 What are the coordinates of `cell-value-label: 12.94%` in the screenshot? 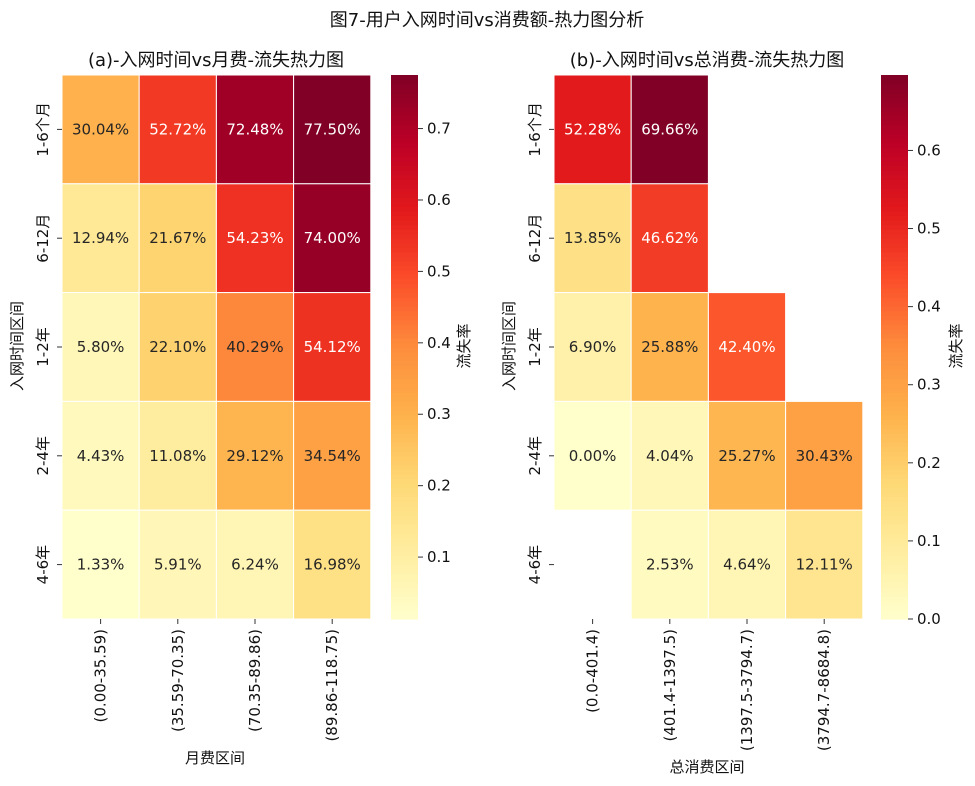 It's located at (100, 238).